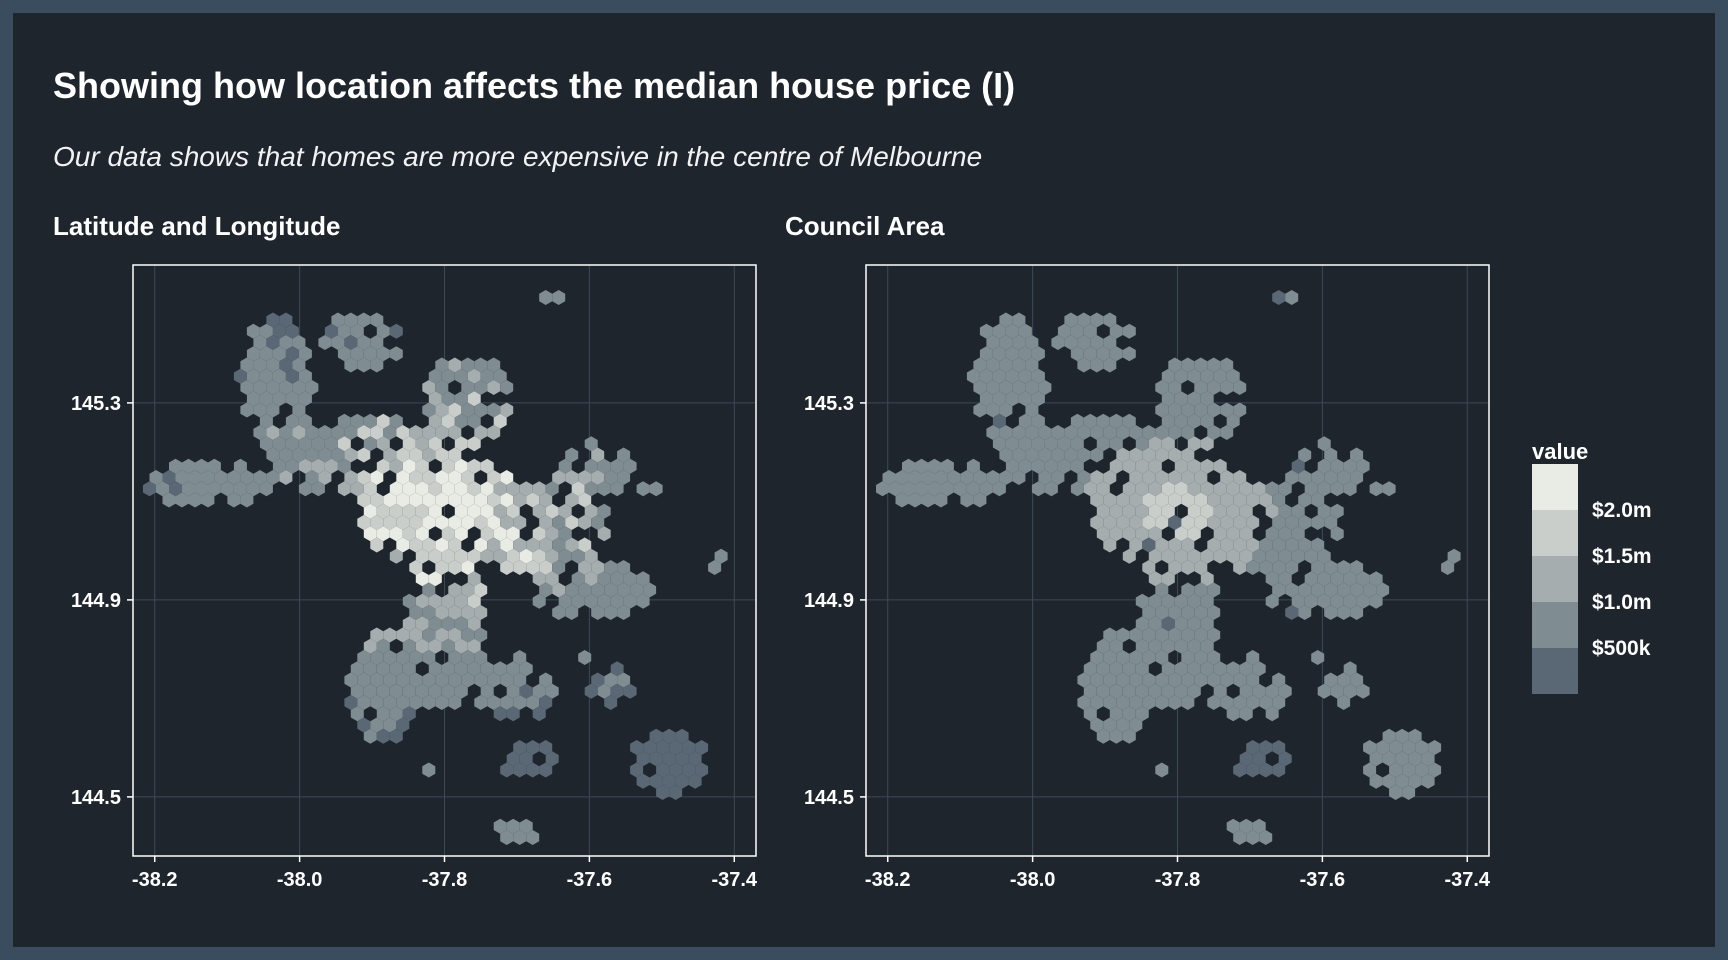 This screenshot has width=1728, height=960. Describe the element at coordinates (1560, 451) in the screenshot. I see `legend-title: value` at that location.